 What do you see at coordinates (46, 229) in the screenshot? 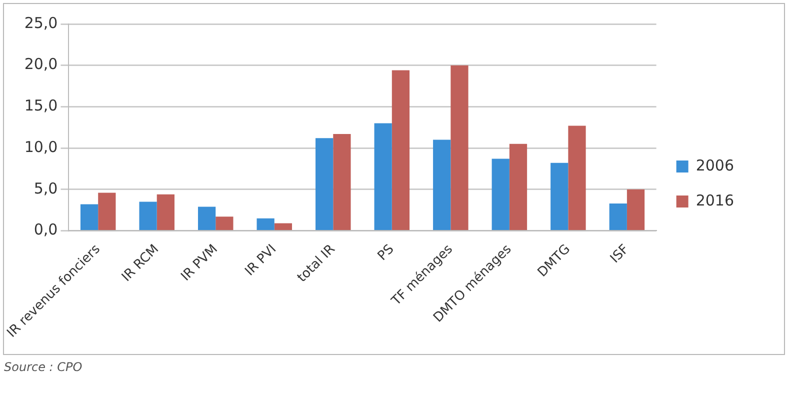
I see `y-tick-label: 0,0` at bounding box center [46, 229].